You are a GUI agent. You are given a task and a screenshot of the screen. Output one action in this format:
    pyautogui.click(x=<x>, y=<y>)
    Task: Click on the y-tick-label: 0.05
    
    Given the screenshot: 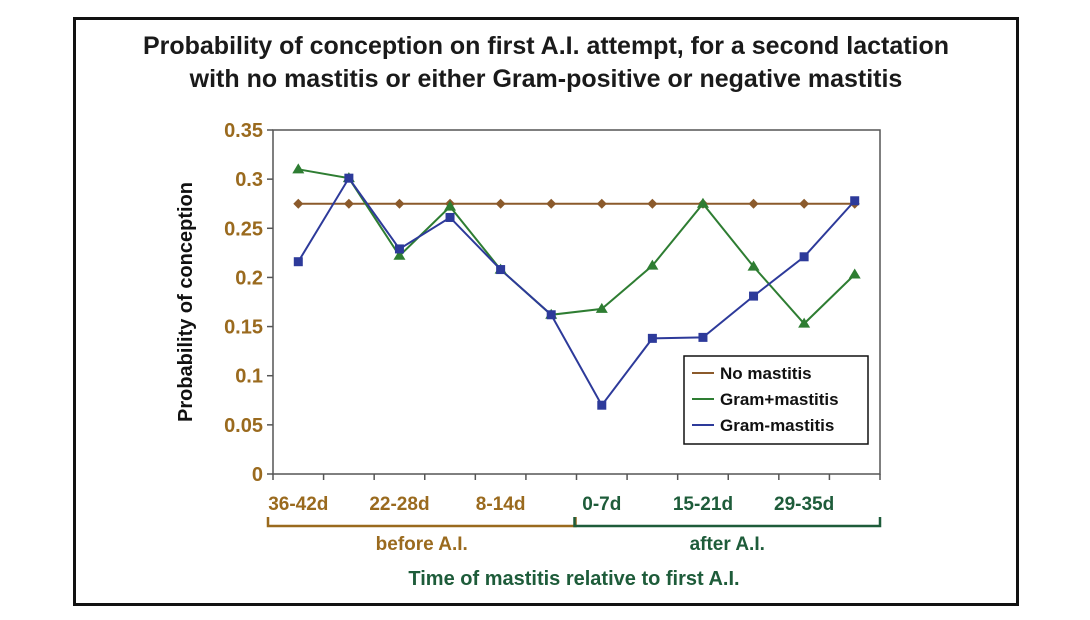 What is the action you would take?
    pyautogui.click(x=243, y=426)
    